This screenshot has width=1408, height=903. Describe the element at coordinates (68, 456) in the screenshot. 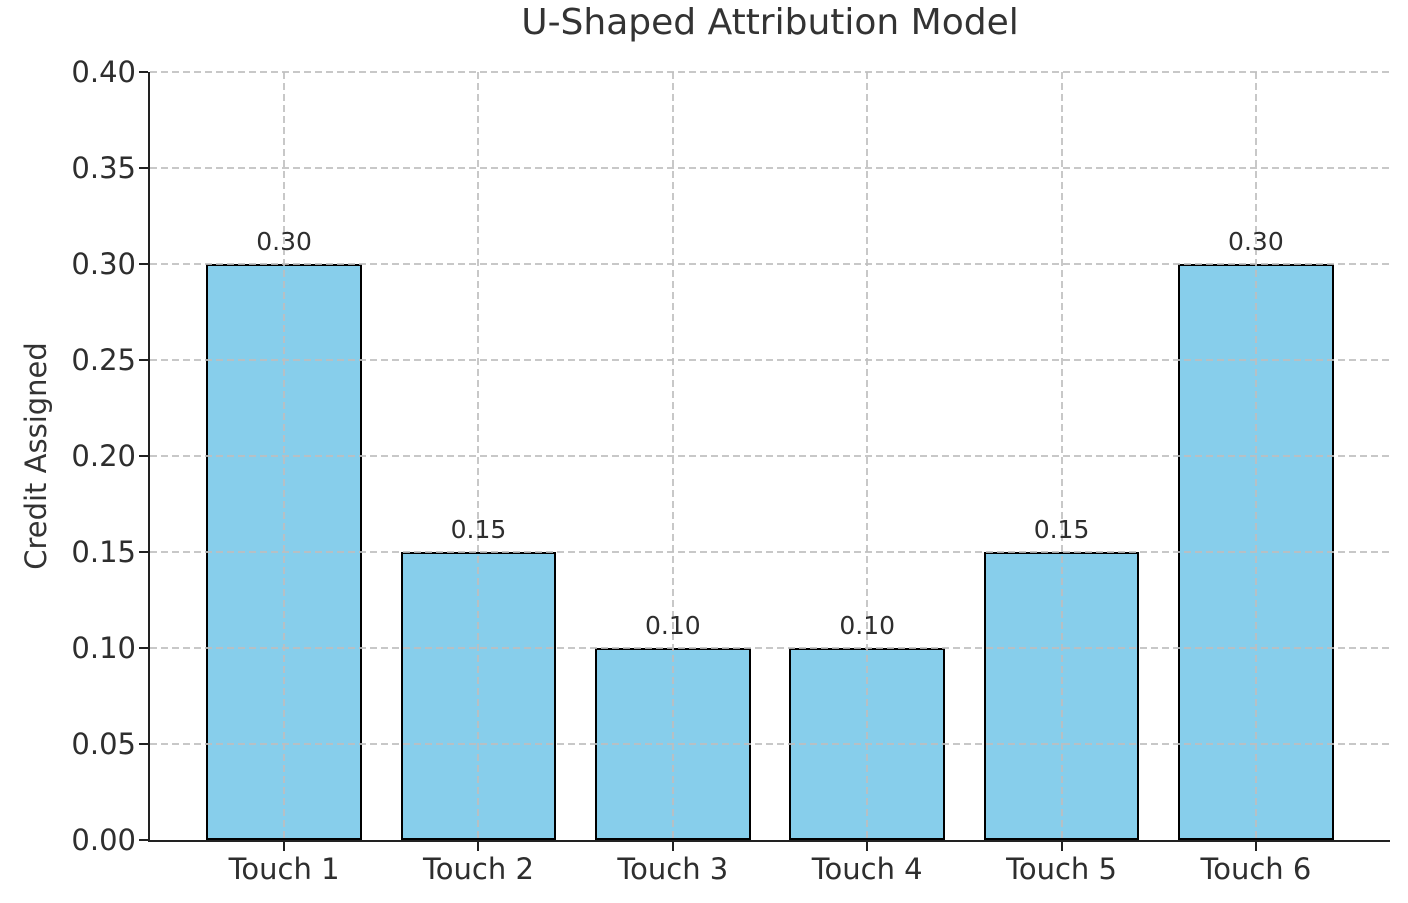

I see `y-axis-tick-labels: 0.00 0.05 0.10 0.15 0.20 0.25 0.30 0.35 0.40` at that location.